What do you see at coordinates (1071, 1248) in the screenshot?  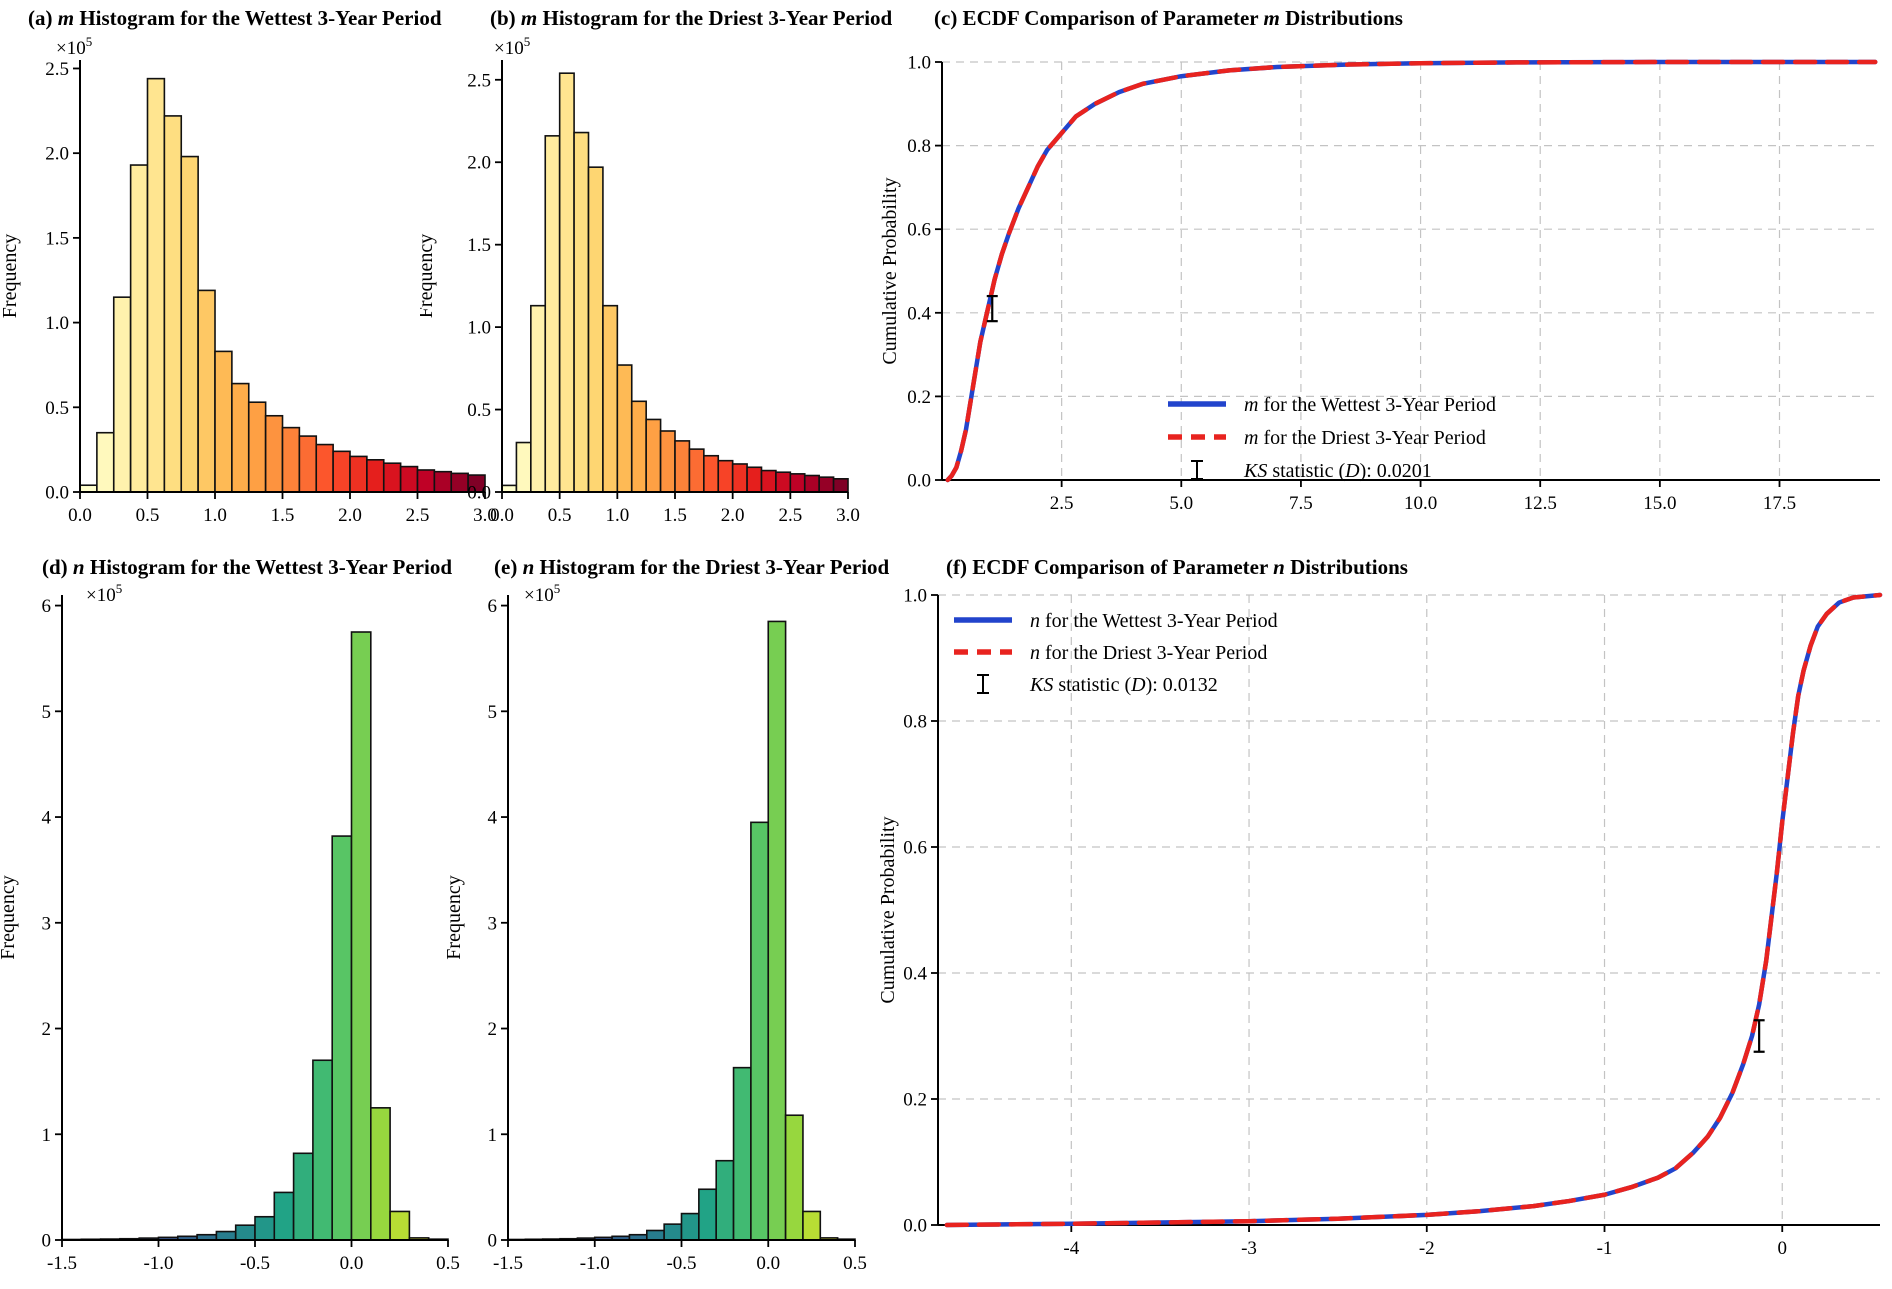 I see `x-tick-label: -4` at bounding box center [1071, 1248].